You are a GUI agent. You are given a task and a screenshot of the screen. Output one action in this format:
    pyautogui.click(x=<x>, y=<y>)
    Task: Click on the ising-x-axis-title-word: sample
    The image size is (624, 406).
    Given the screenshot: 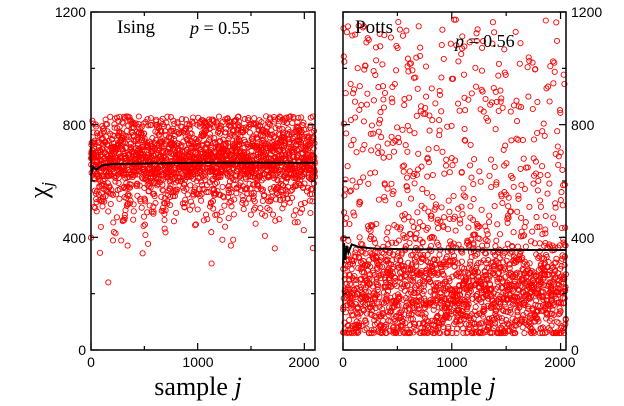 What is the action you would take?
    pyautogui.click(x=191, y=386)
    